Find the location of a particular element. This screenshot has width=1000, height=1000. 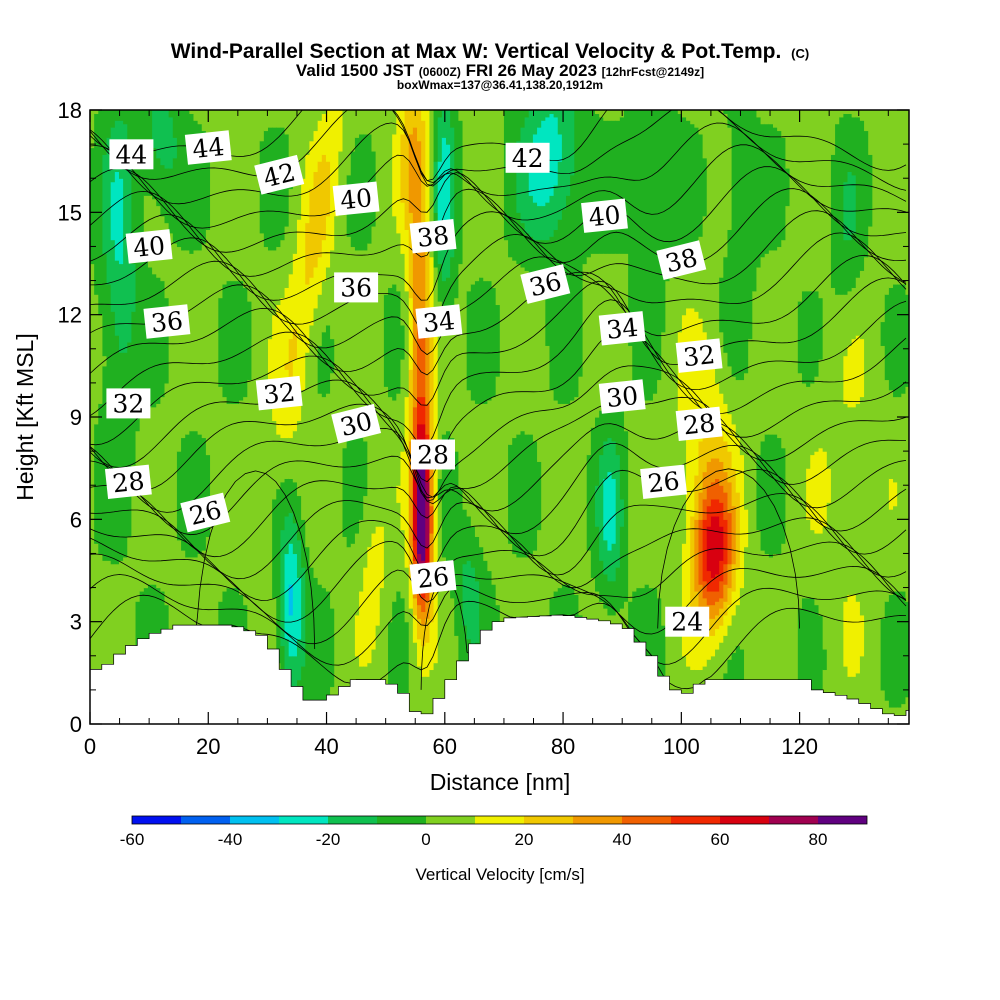

theta-contour-line is located at coordinates (498, 559).